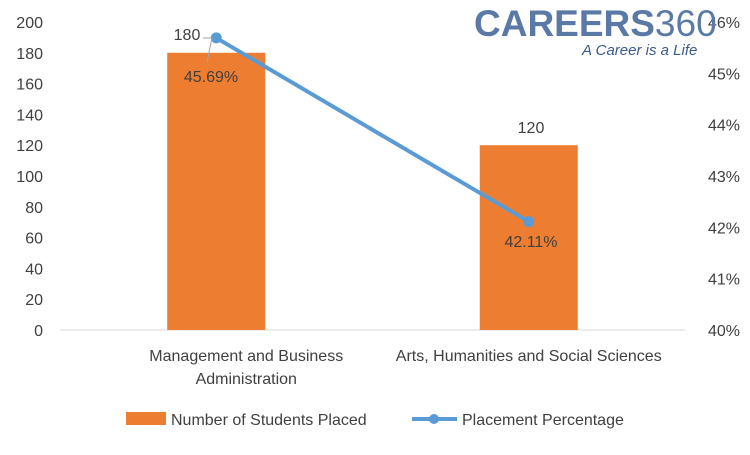  Describe the element at coordinates (595, 23) in the screenshot. I see `logo-wordmark: CAREERS360` at that location.